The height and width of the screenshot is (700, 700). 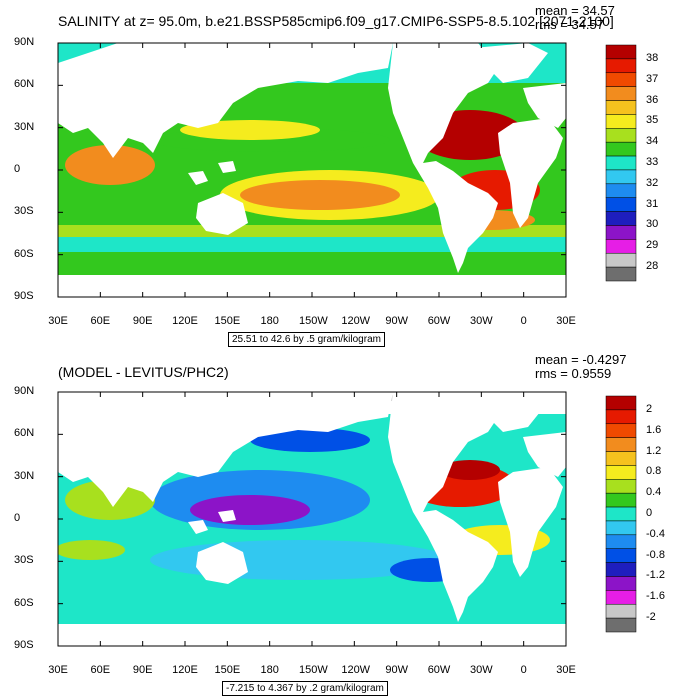 What do you see at coordinates (652, 120) in the screenshot?
I see `colorbar-label: 35` at bounding box center [652, 120].